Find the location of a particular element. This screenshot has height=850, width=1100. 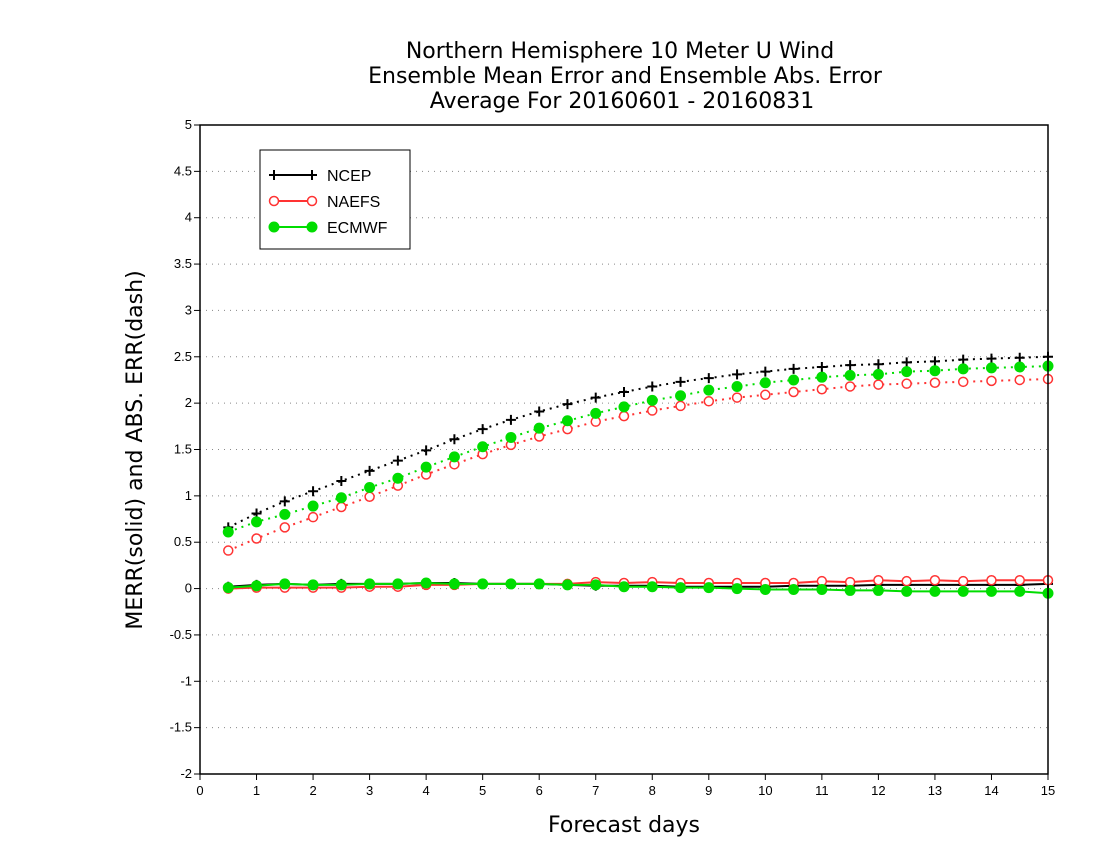

legend-label-ecmwf: ECMWF is located at coordinates (357, 228).